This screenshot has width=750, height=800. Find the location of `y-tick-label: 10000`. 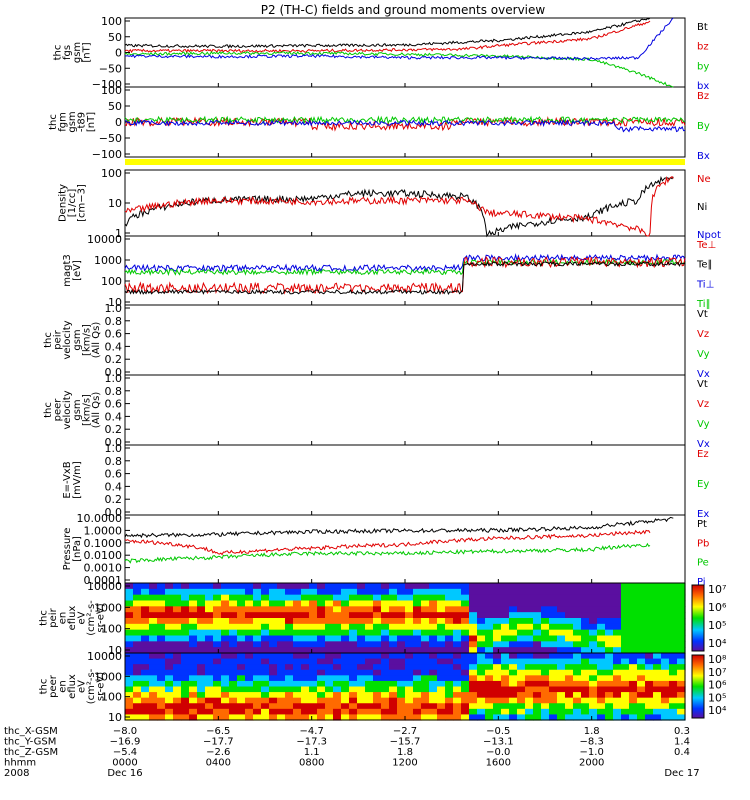

y-tick-label: 10000 is located at coordinates (104, 586).